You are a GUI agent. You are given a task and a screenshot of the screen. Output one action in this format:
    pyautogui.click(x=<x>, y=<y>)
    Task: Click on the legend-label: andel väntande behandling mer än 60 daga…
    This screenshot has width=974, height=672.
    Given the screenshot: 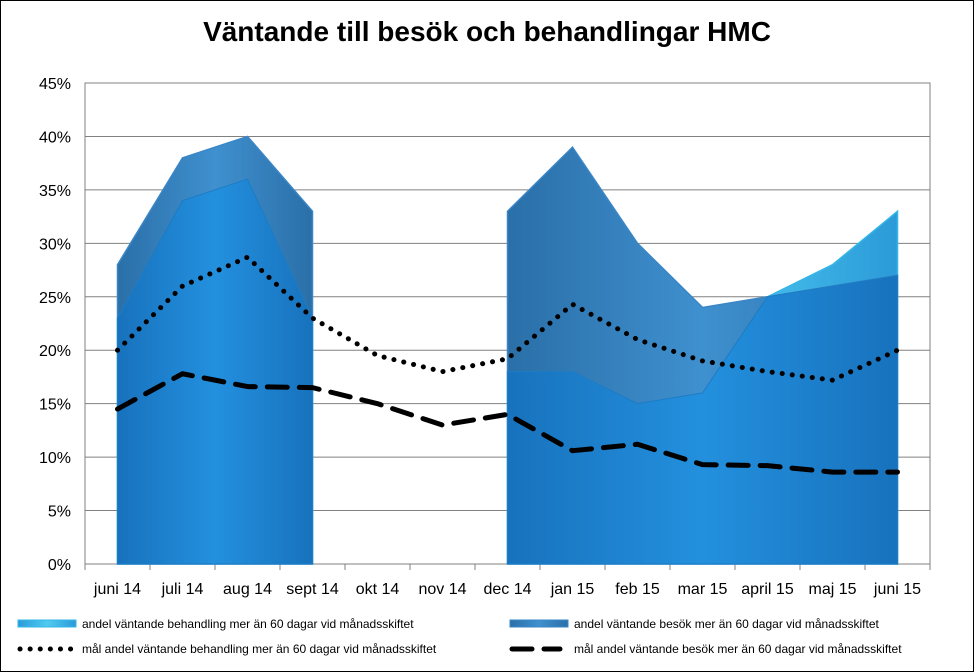 What is the action you would take?
    pyautogui.click(x=248, y=624)
    